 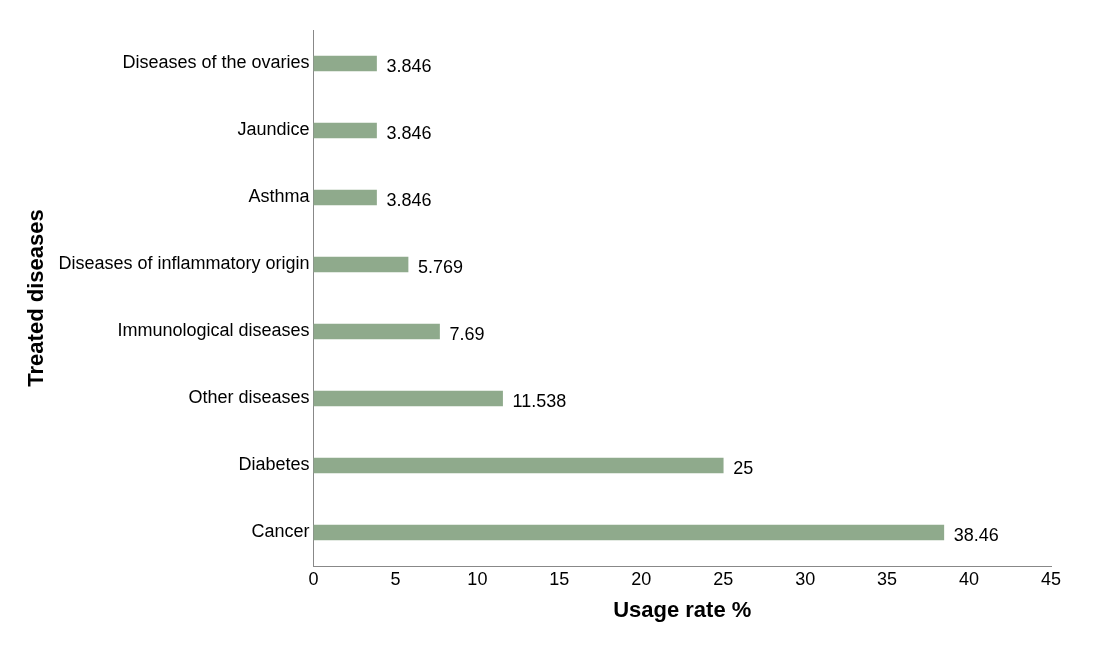 I want to click on y-tick-label: Asthma, so click(x=279, y=196).